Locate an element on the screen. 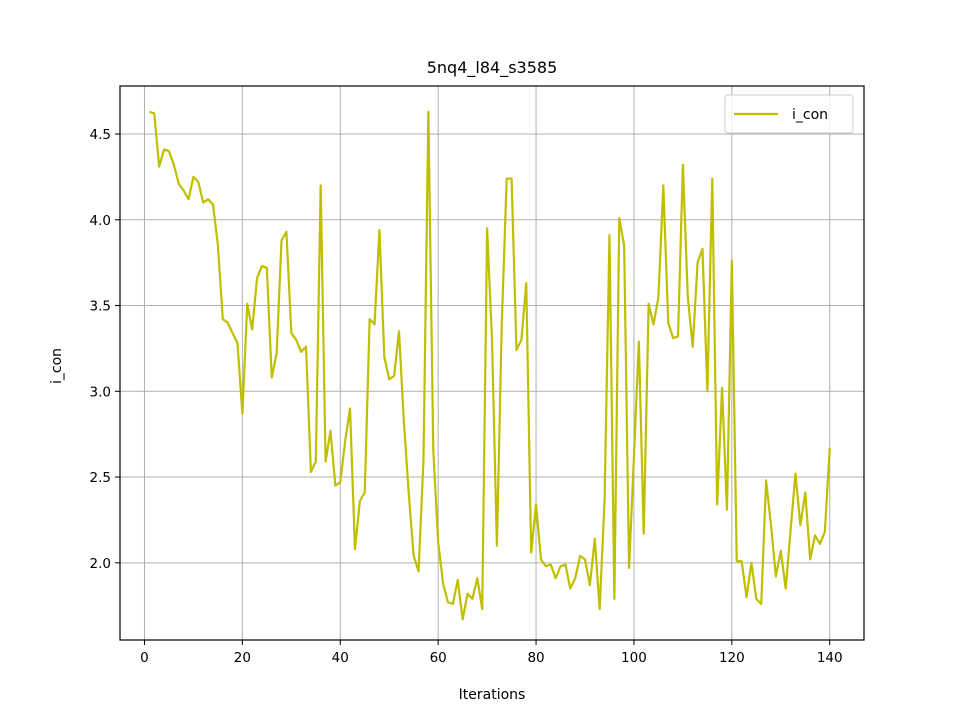 The width and height of the screenshot is (960, 720). y-tick-label: 2.5 is located at coordinates (100, 478).